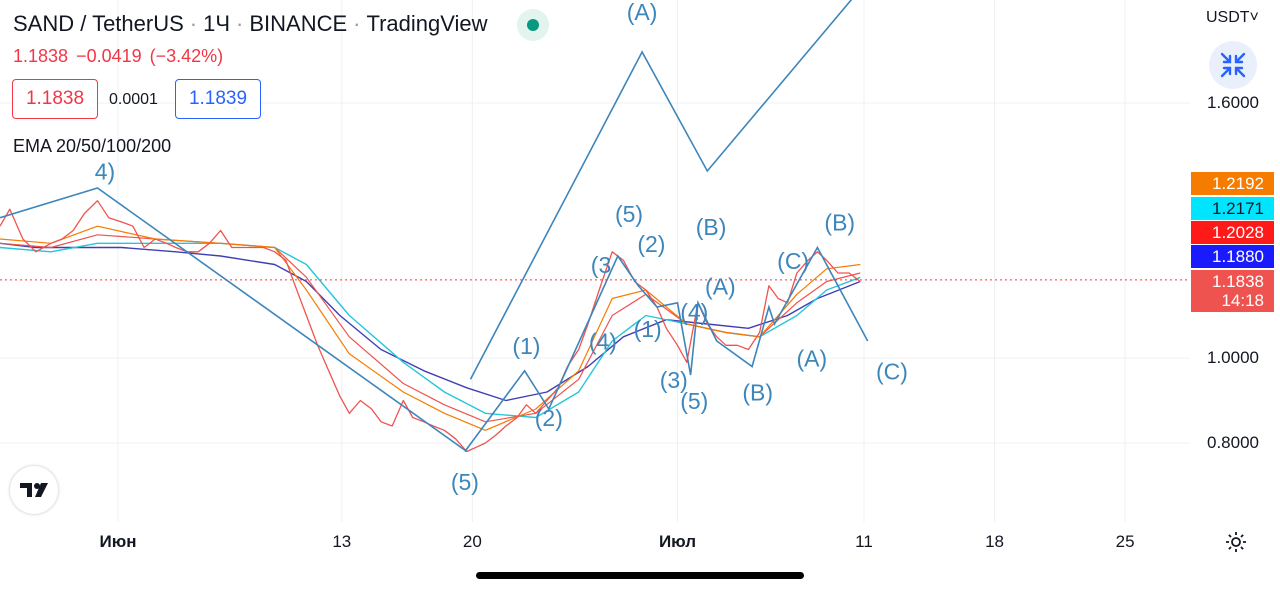  What do you see at coordinates (1233, 102) in the screenshot?
I see `y-tick-label: 1.6000` at bounding box center [1233, 102].